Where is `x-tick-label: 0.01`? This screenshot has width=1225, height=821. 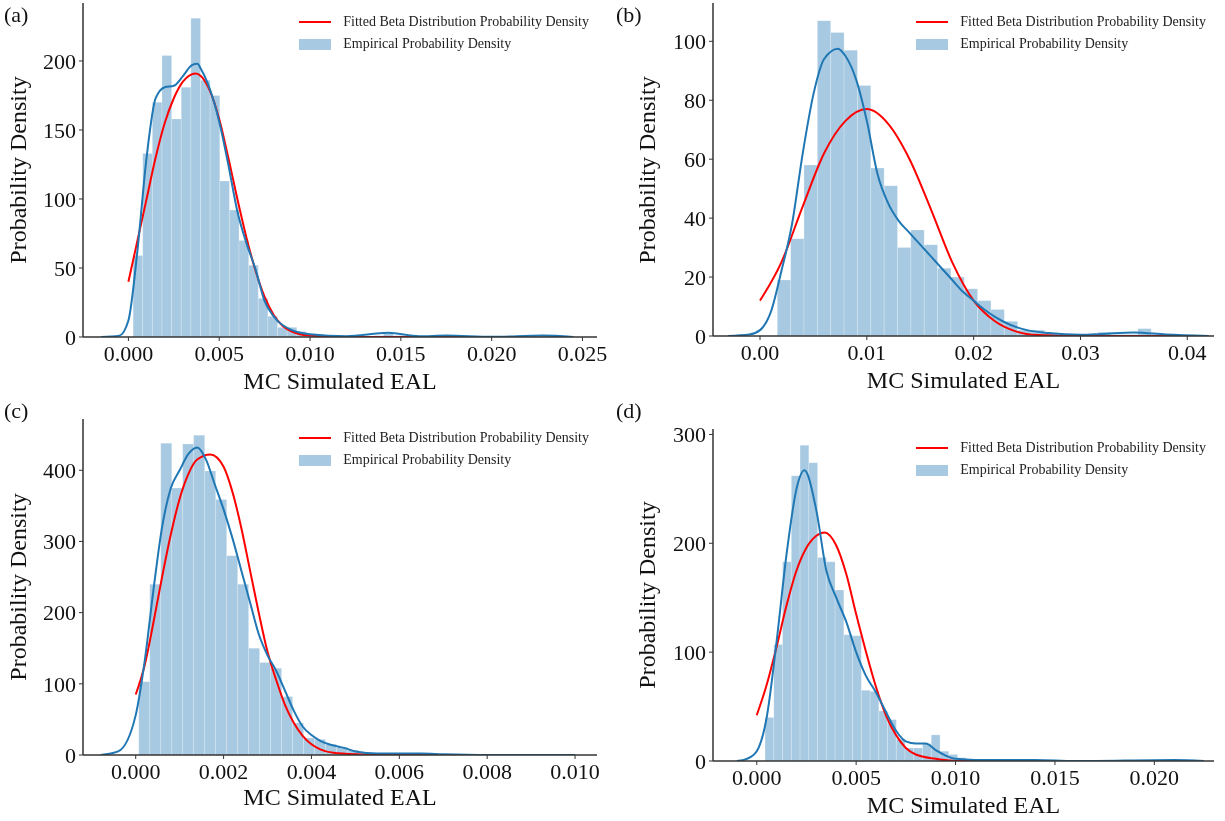 x-tick-label: 0.01 is located at coordinates (867, 352).